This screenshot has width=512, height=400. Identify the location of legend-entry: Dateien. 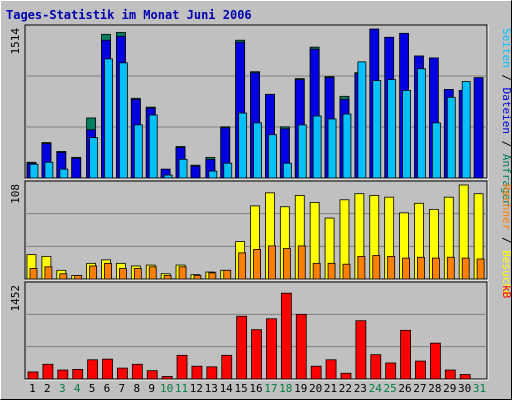
(506, 111).